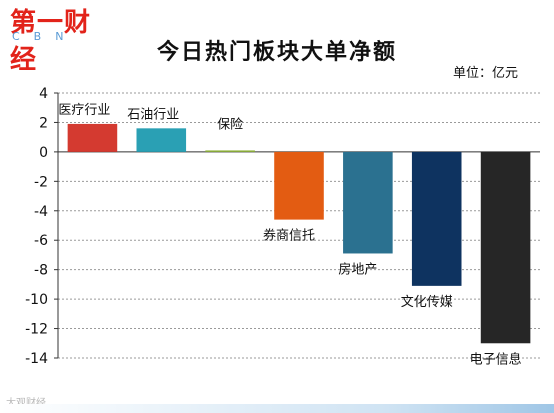 This screenshot has width=554, height=413. What do you see at coordinates (153, 114) in the screenshot?
I see `bar-label: 石油行业` at bounding box center [153, 114].